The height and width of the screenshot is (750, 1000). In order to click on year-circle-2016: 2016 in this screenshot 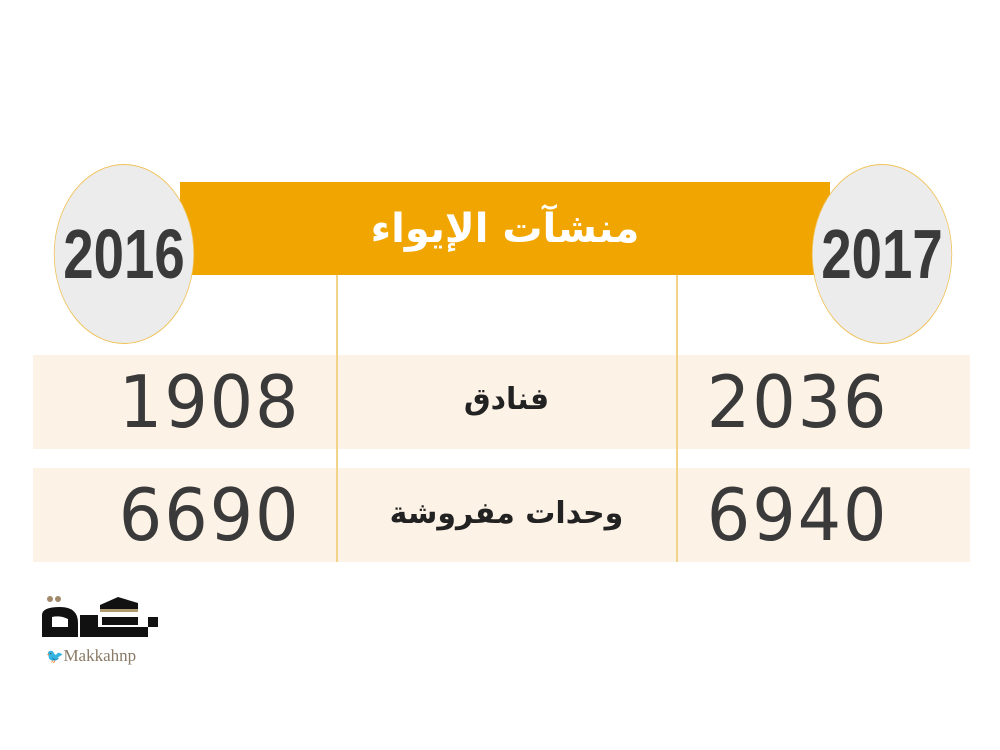, I will do `click(124, 254)`.